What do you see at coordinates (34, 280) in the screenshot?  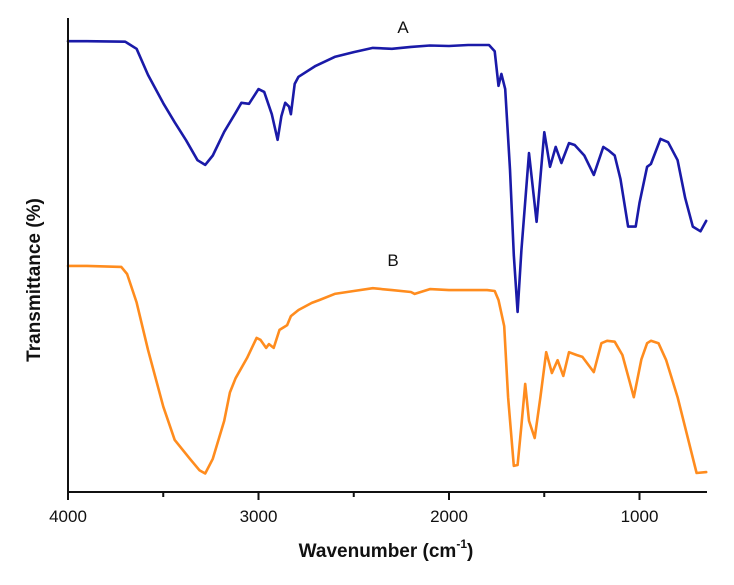 I see `y-axis-title: Transmittance (%)` at bounding box center [34, 280].